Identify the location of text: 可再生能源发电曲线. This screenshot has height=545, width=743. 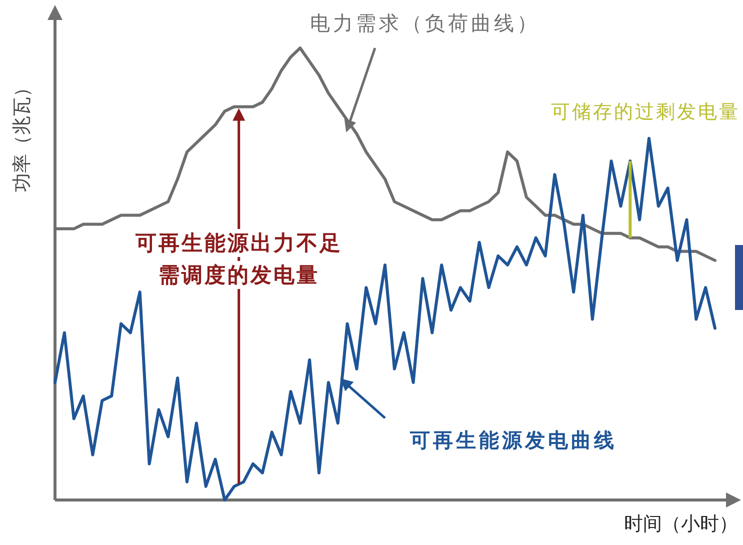
(513, 440).